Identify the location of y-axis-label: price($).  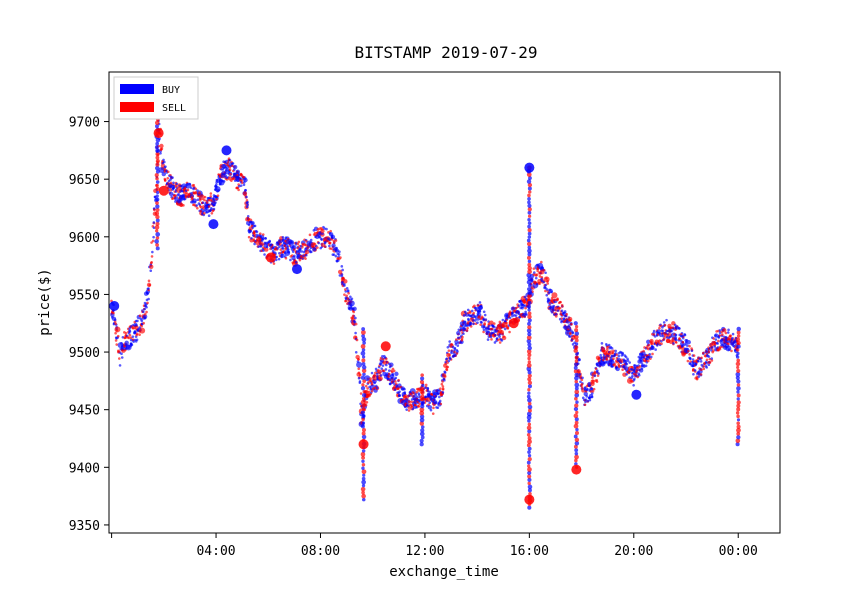
(45, 301).